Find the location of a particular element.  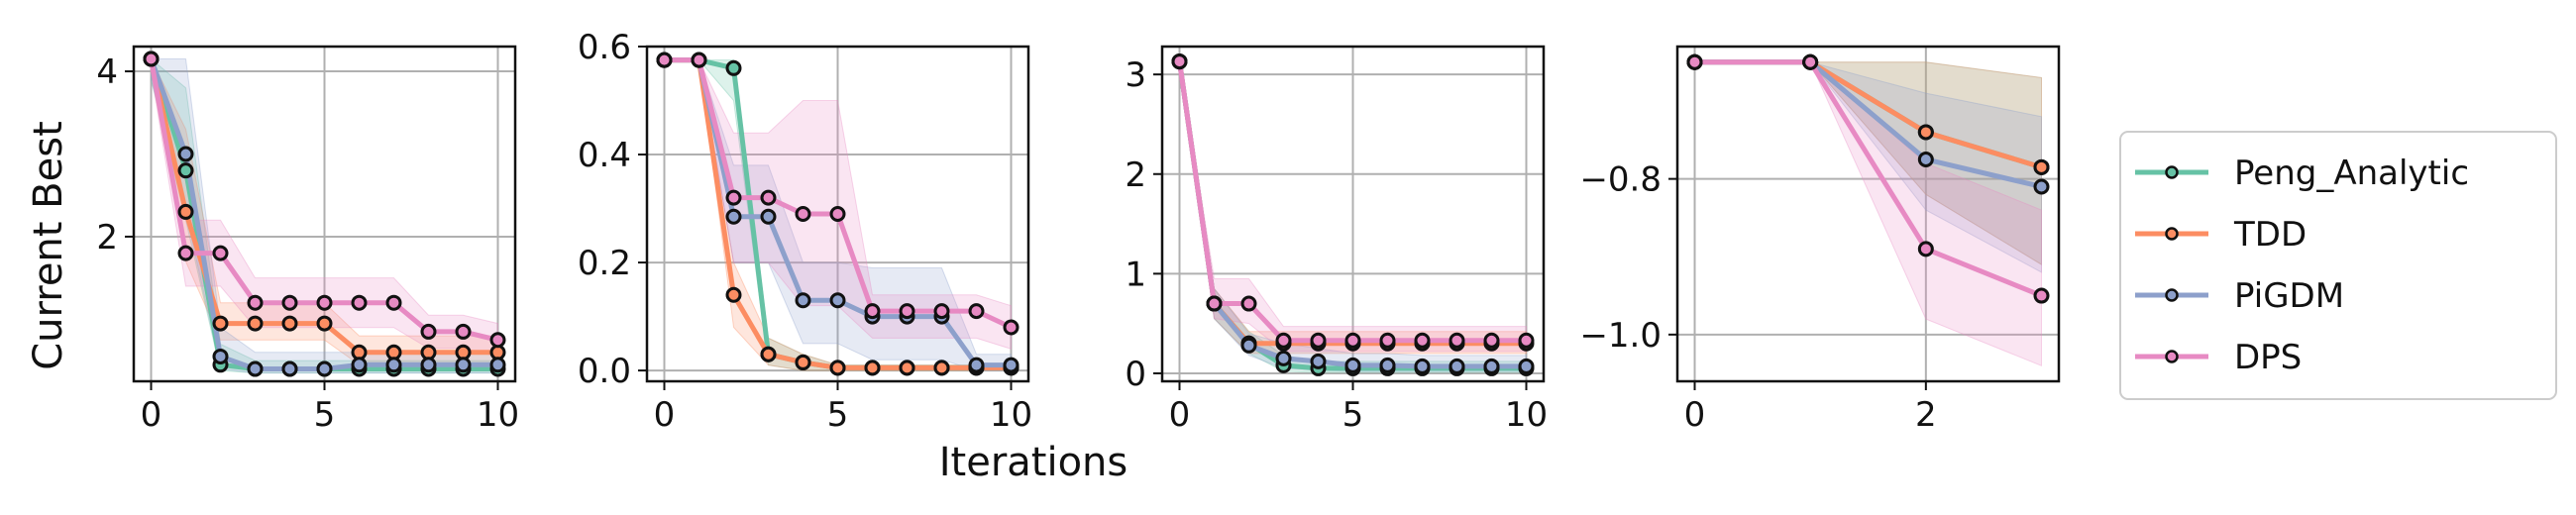

chart-panel-1: 0 5 10 2 4 is located at coordinates (307, 240).